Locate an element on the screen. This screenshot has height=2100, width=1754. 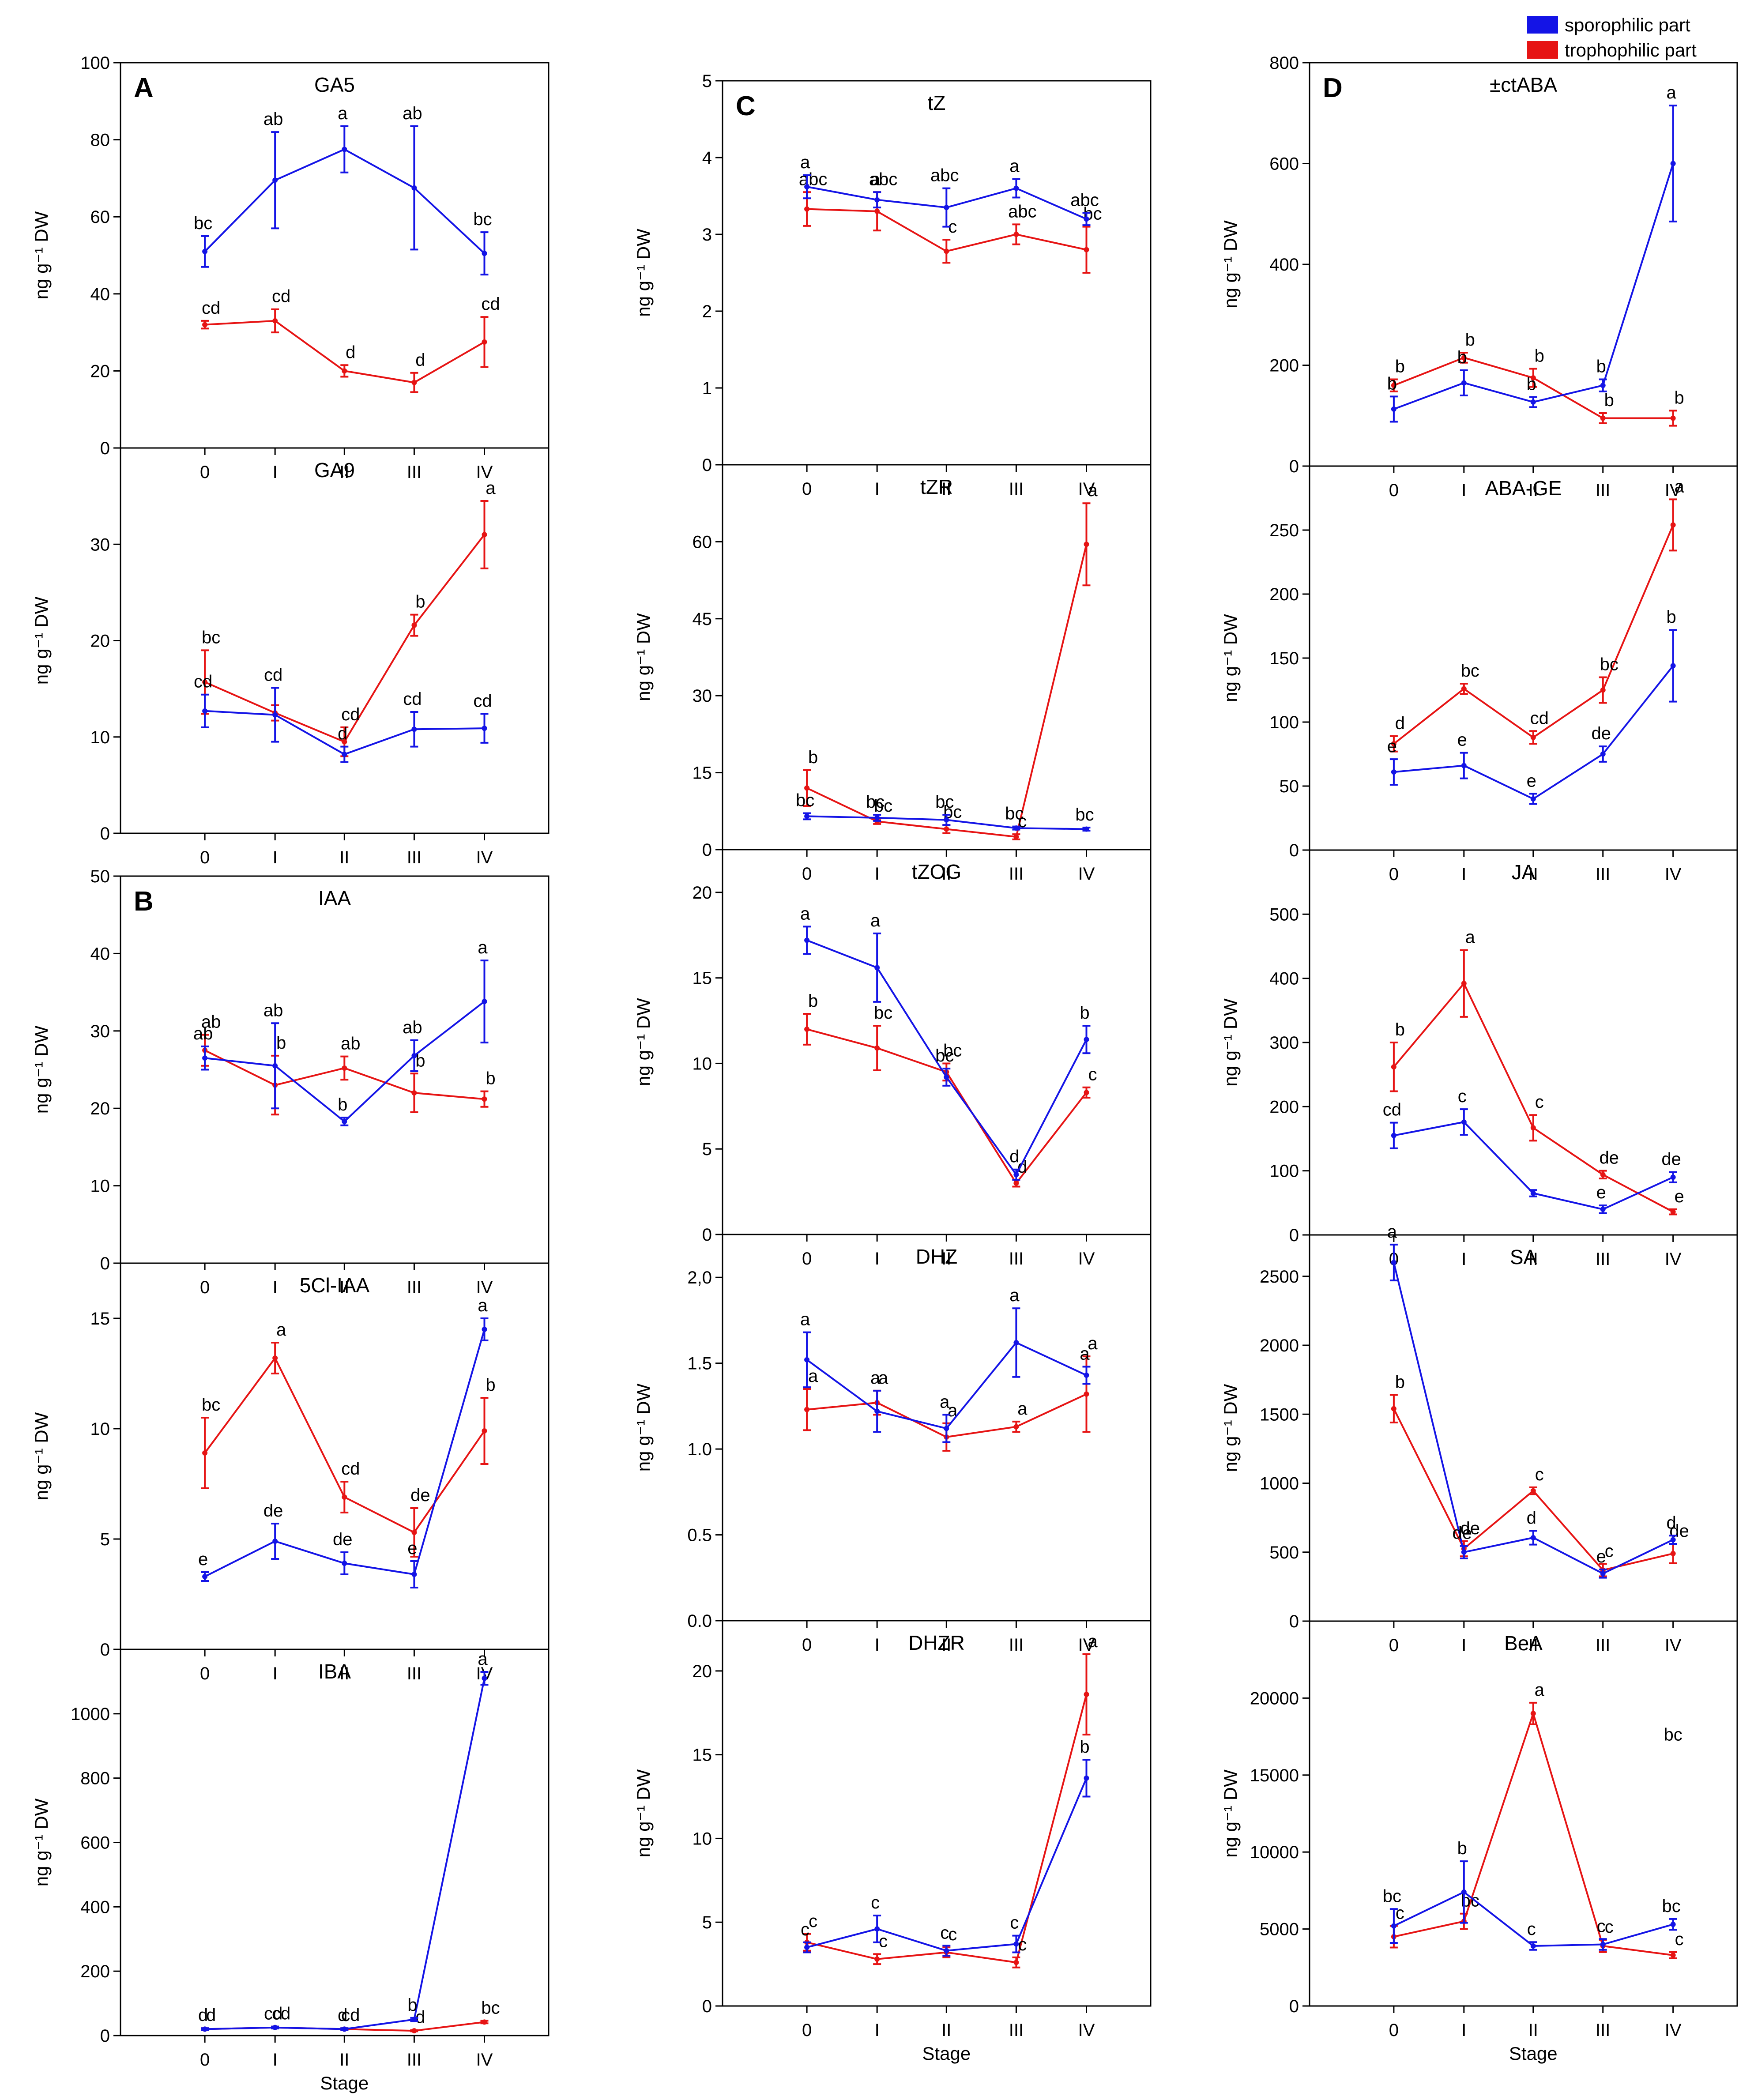
x-tick-label: IV is located at coordinates (1086, 874).